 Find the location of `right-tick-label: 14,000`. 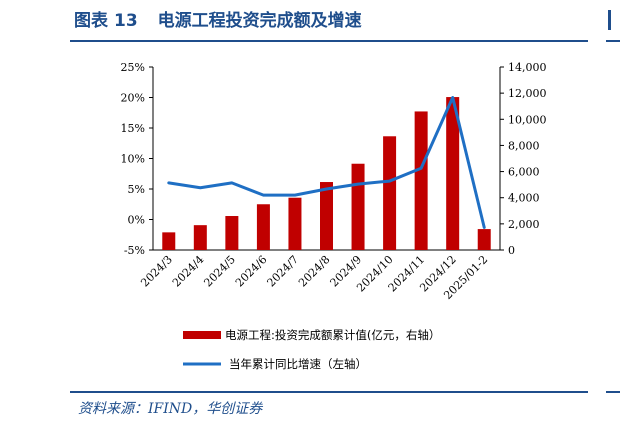

right-tick-label: 14,000 is located at coordinates (527, 67).